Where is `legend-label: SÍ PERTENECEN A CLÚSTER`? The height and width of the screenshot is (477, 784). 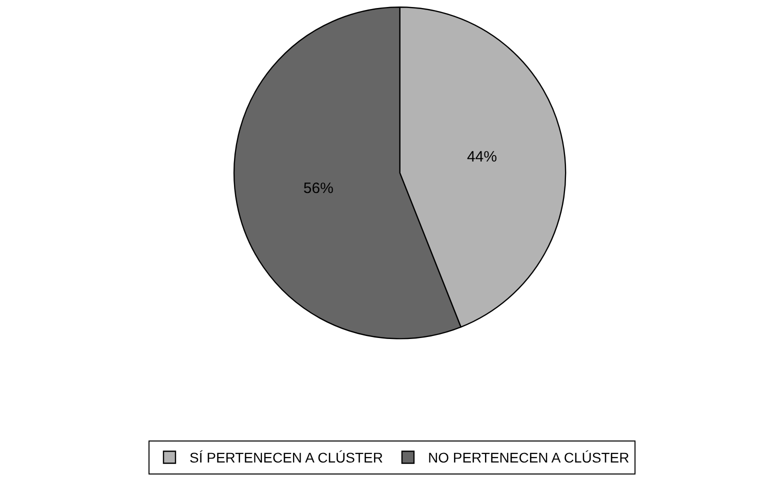 legend-label: SÍ PERTENECEN A CLÚSTER is located at coordinates (286, 458).